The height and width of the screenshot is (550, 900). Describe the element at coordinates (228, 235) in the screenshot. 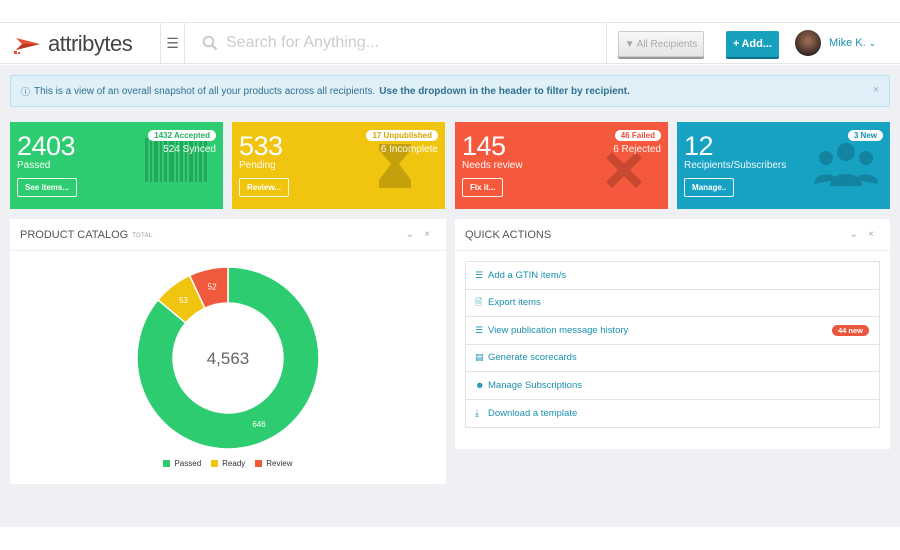

I see `panel-header: PRODUCT CATALOG TOTAL ⌄ ×` at that location.